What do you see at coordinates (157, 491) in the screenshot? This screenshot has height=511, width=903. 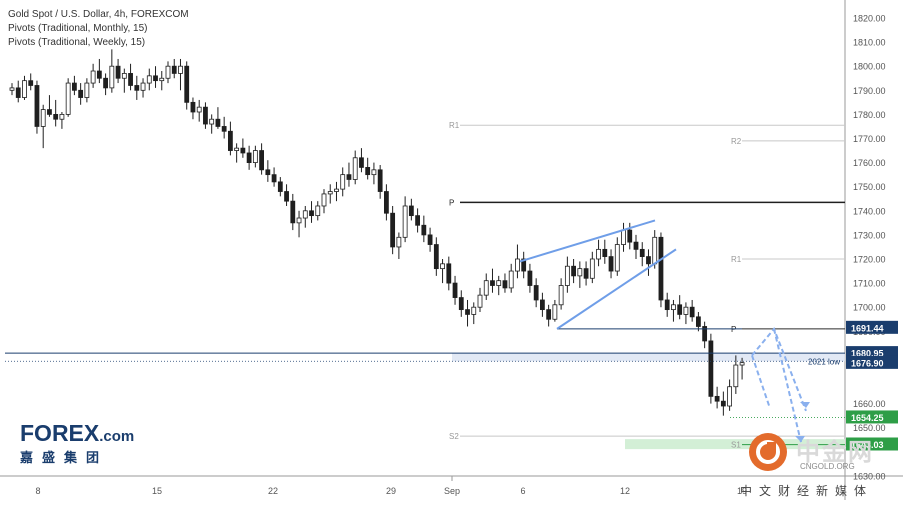 I see `time-tick-label: 15` at bounding box center [157, 491].